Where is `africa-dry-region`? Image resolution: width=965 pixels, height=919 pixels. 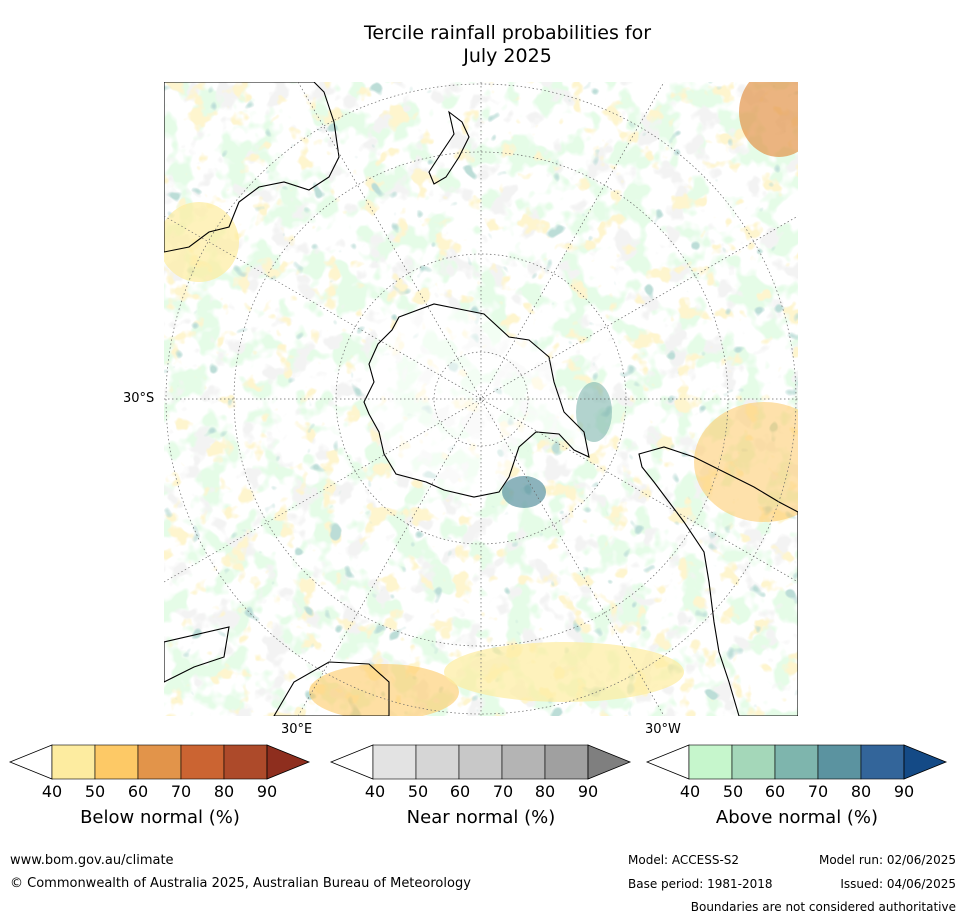
africa-dry-region is located at coordinates (384, 690).